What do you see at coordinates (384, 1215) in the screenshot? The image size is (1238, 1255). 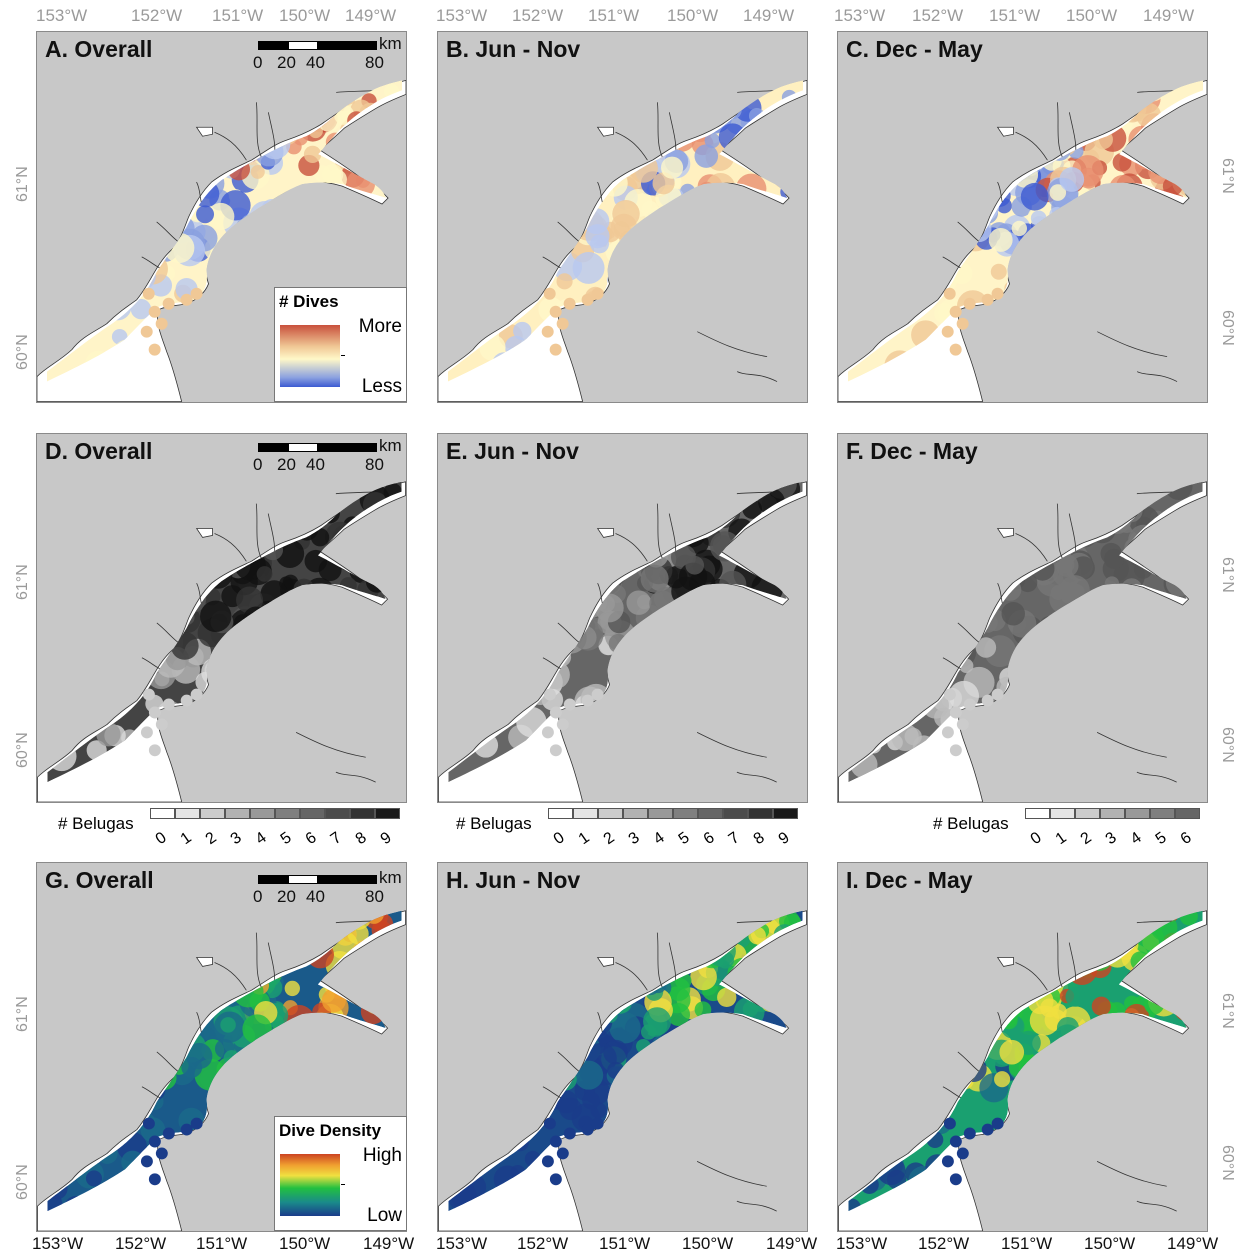 I see `legend-low: Low` at bounding box center [384, 1215].